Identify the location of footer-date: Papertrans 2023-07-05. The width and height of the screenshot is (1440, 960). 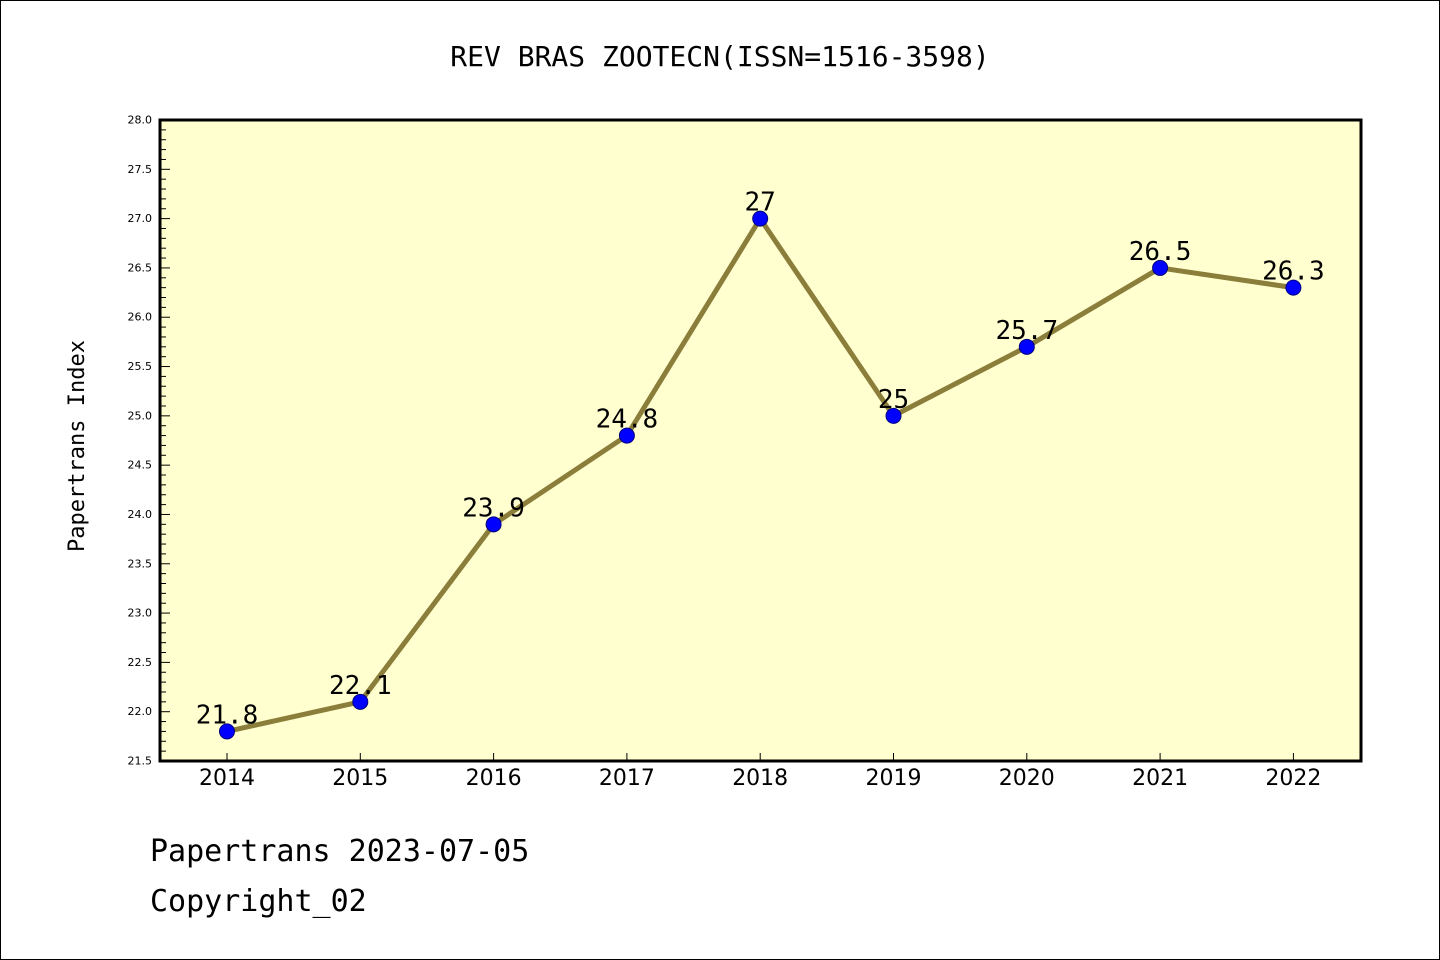
(340, 851).